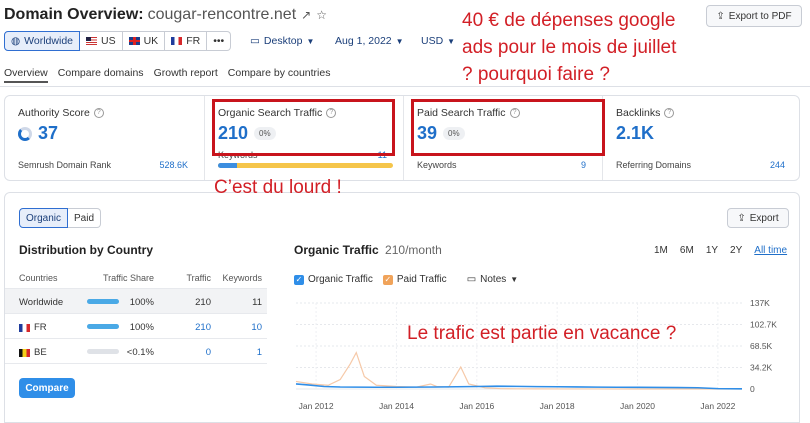 The width and height of the screenshot is (810, 423). I want to click on metric-value: 2.1K, so click(635, 133).